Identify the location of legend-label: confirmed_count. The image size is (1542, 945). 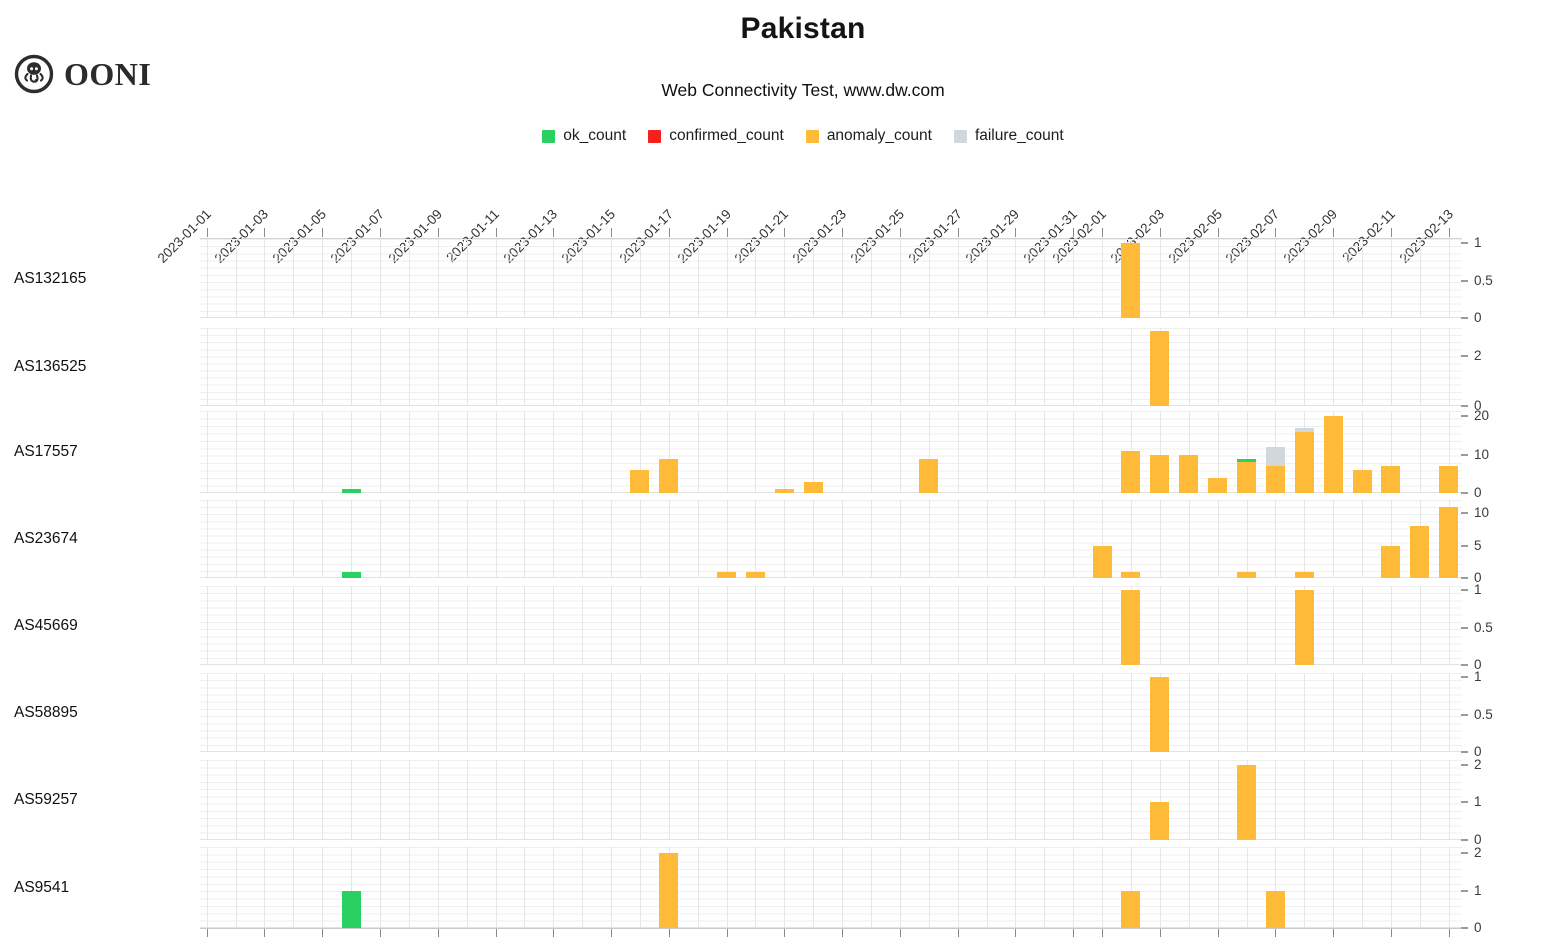
(726, 135).